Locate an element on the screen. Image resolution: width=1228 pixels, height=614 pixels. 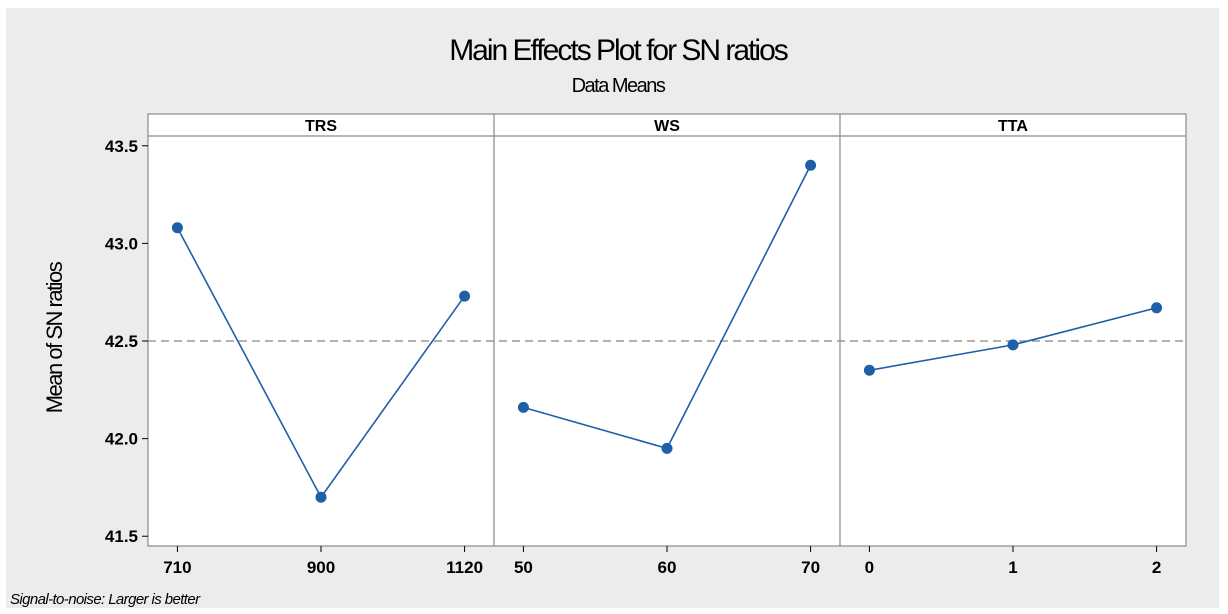
y-tick-label: 43.5 is located at coordinates (121, 146).